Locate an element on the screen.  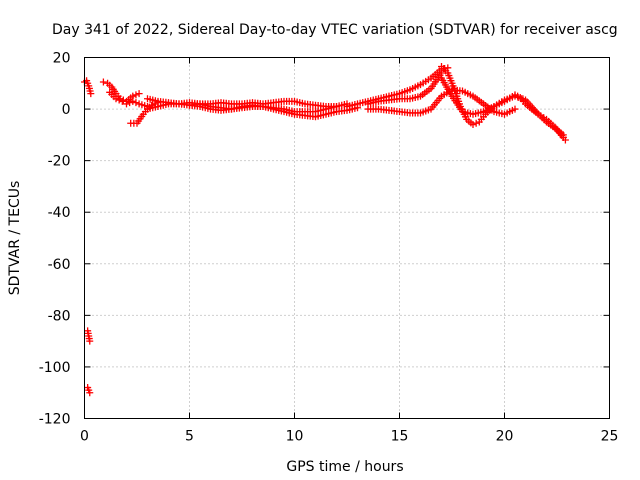
y-tick-label: -60 is located at coordinates (59, 265).